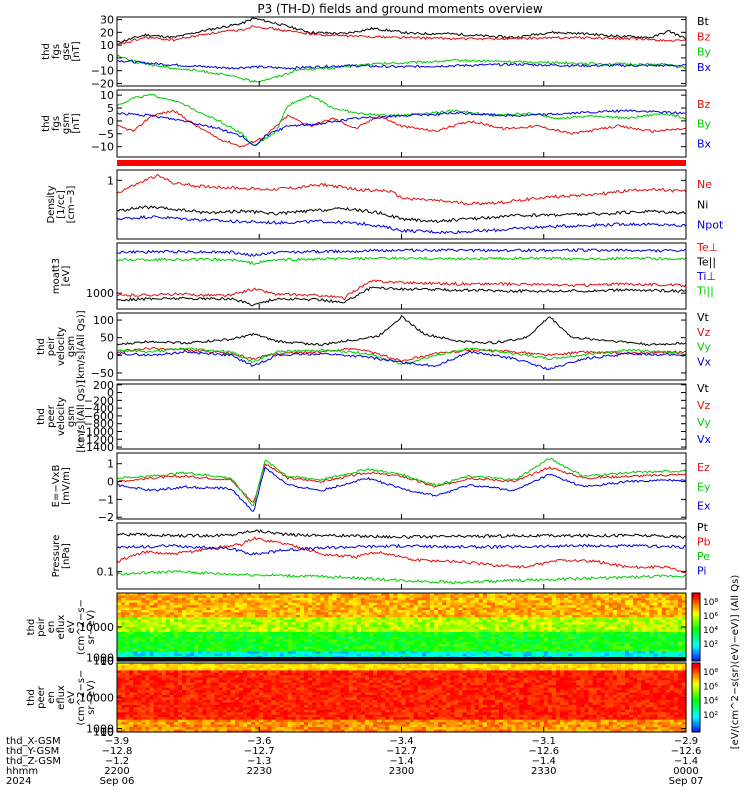  I want to click on series-blue-line, so click(401, 489).